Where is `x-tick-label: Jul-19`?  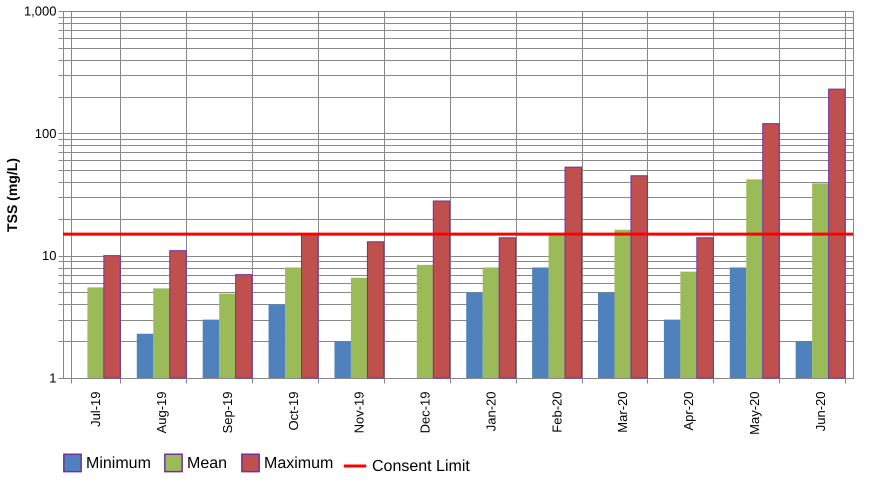
x-tick-label: Jul-19 is located at coordinates (96, 409).